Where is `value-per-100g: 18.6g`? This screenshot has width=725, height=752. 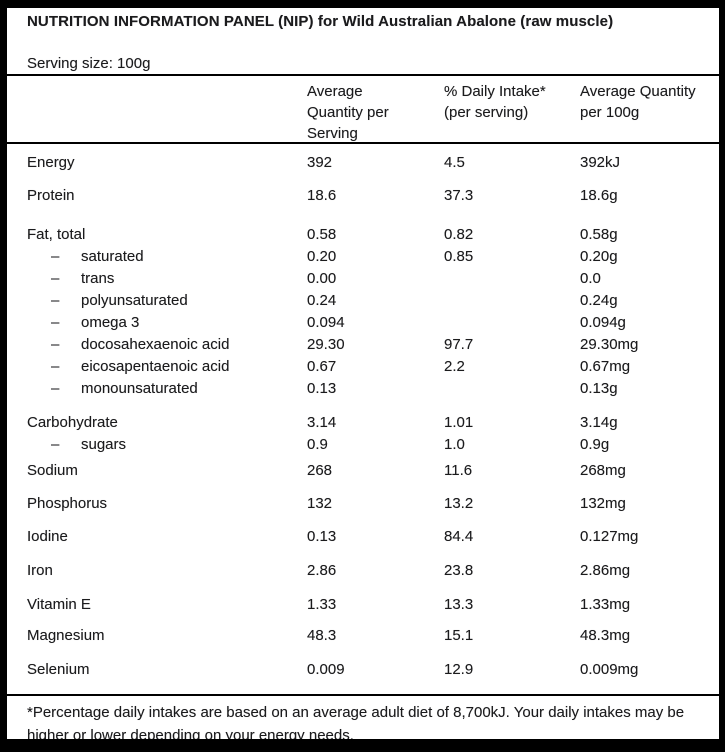 value-per-100g: 18.6g is located at coordinates (599, 195).